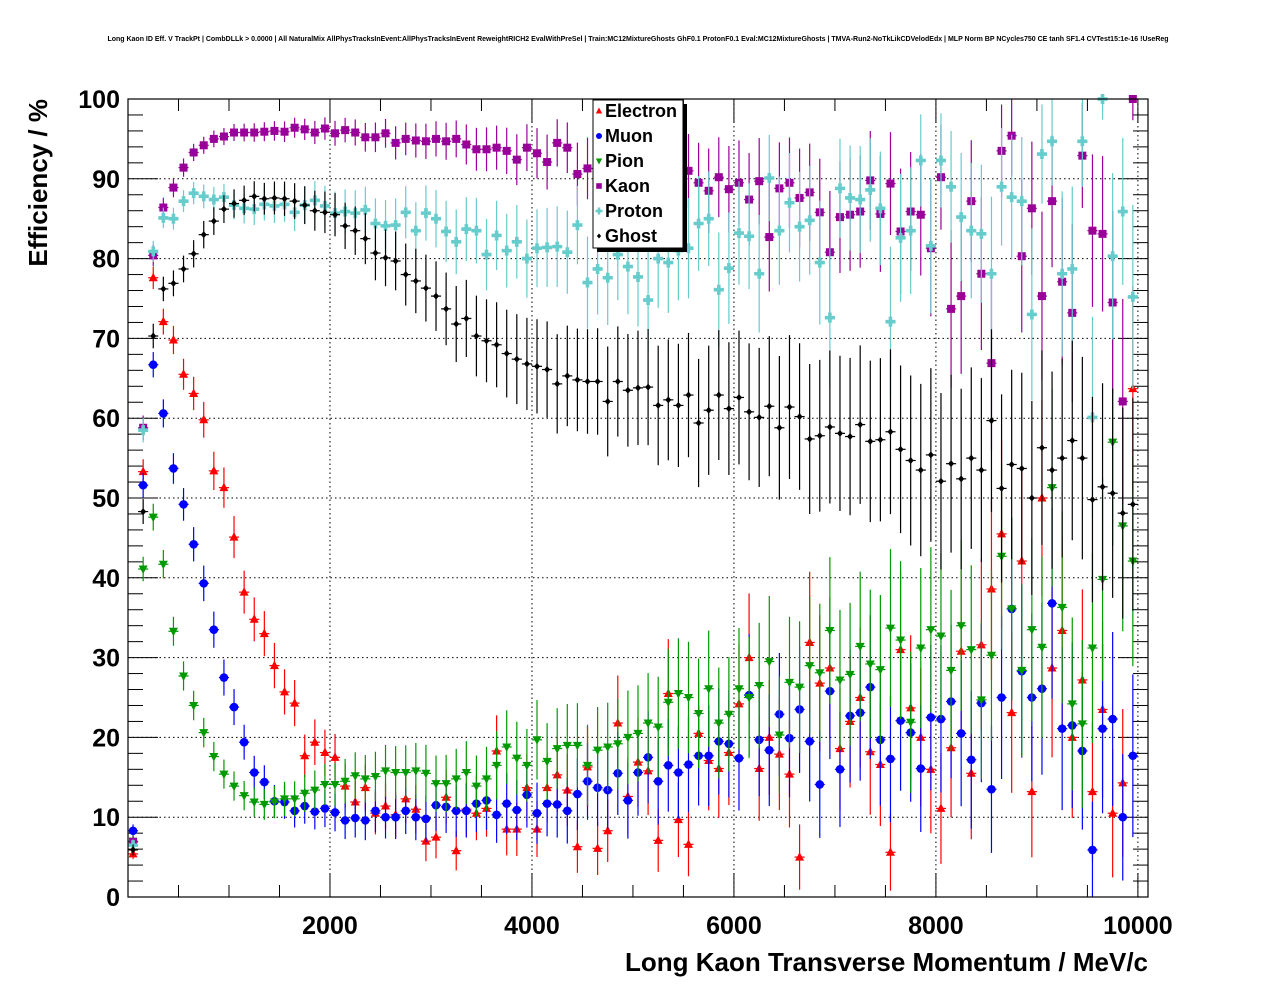 This screenshot has height=996, width=1276. What do you see at coordinates (599, 236) in the screenshot?
I see `legend-marker-ghost` at bounding box center [599, 236].